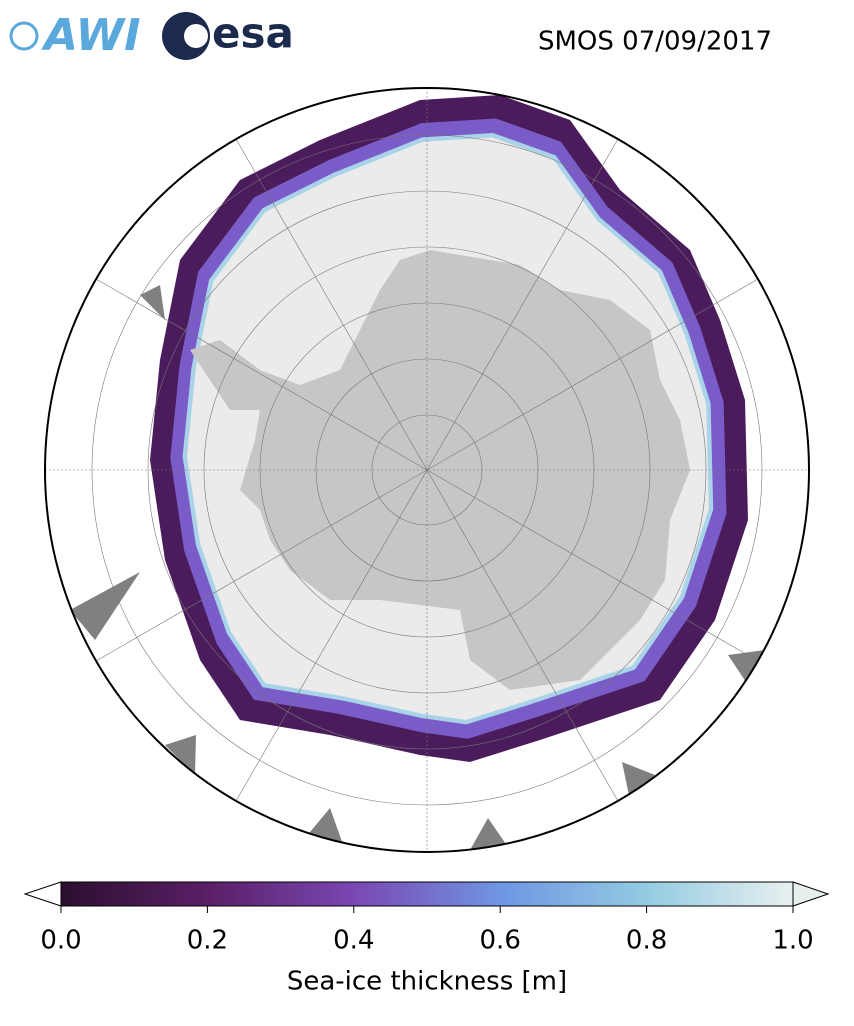  I want to click on colorbar-tick-label: 0.4, so click(353, 941).